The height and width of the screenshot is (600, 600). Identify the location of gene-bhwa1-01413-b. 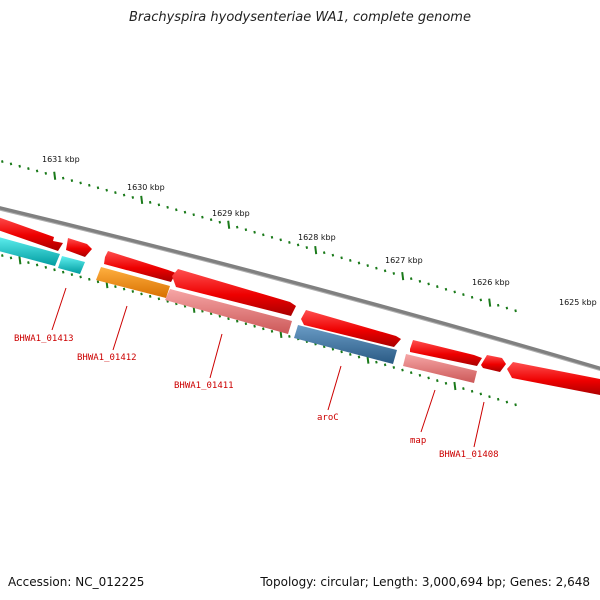
(71, 265).